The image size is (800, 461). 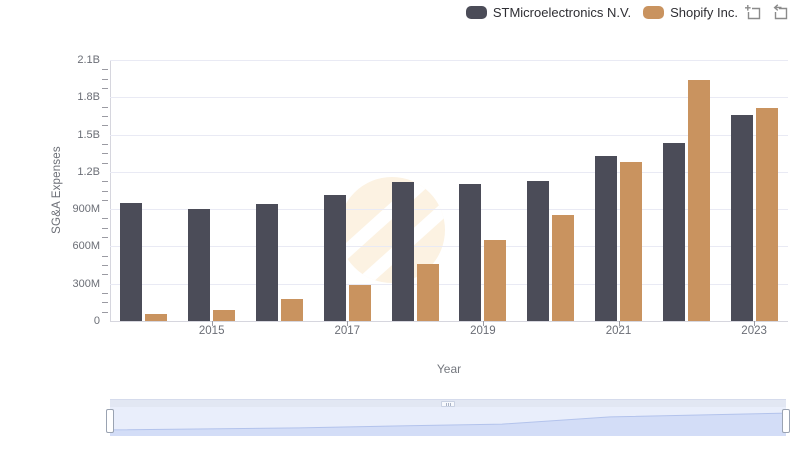 What do you see at coordinates (88, 171) in the screenshot?
I see `y-tick-label: 1.2B` at bounding box center [88, 171].